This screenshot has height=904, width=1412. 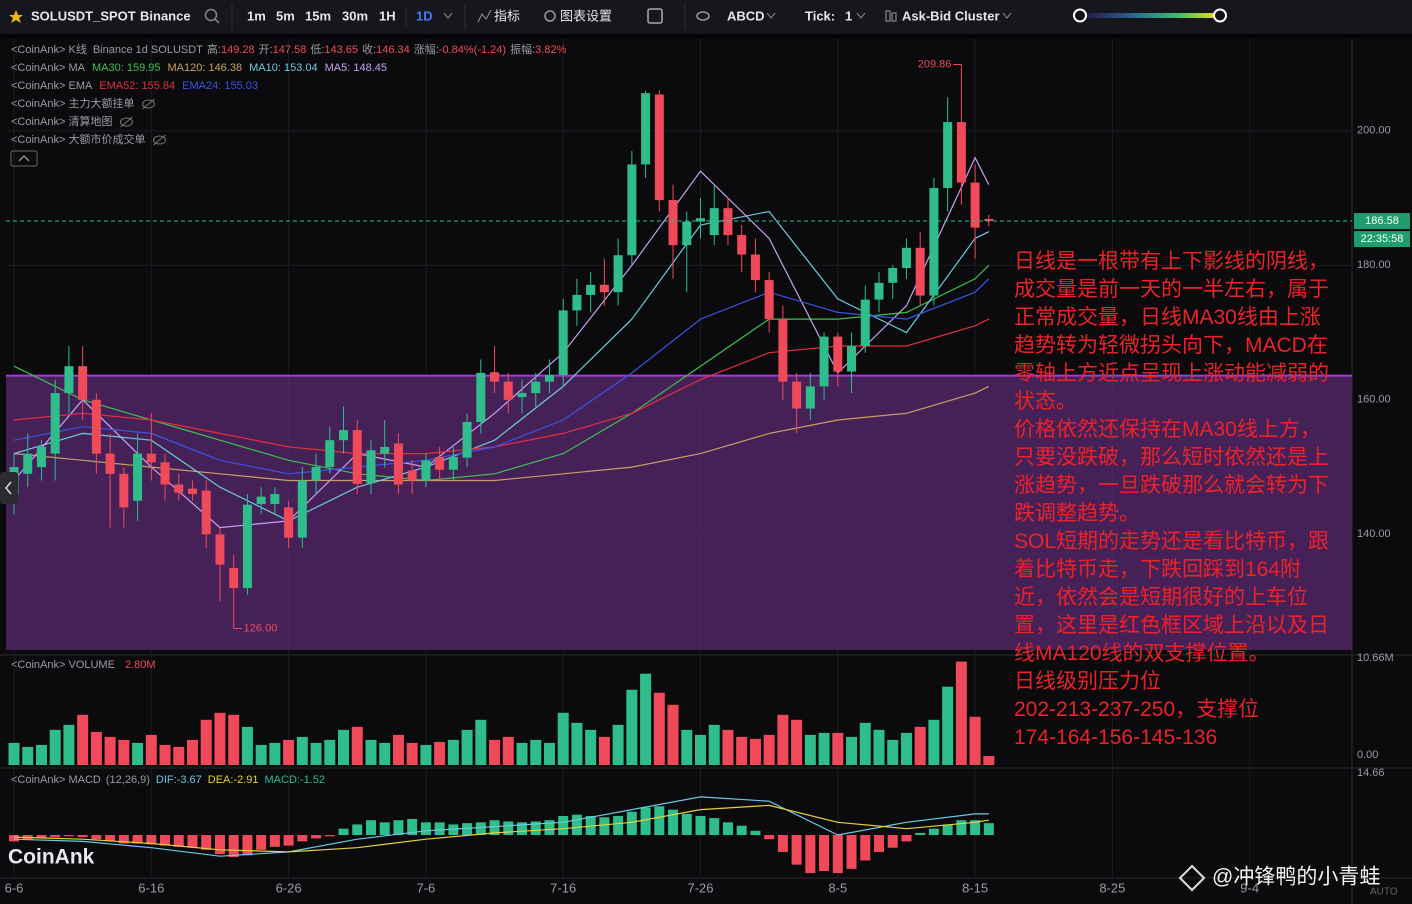 What do you see at coordinates (233, 780) in the screenshot?
I see `legend-text: DEA:-2.91` at bounding box center [233, 780].